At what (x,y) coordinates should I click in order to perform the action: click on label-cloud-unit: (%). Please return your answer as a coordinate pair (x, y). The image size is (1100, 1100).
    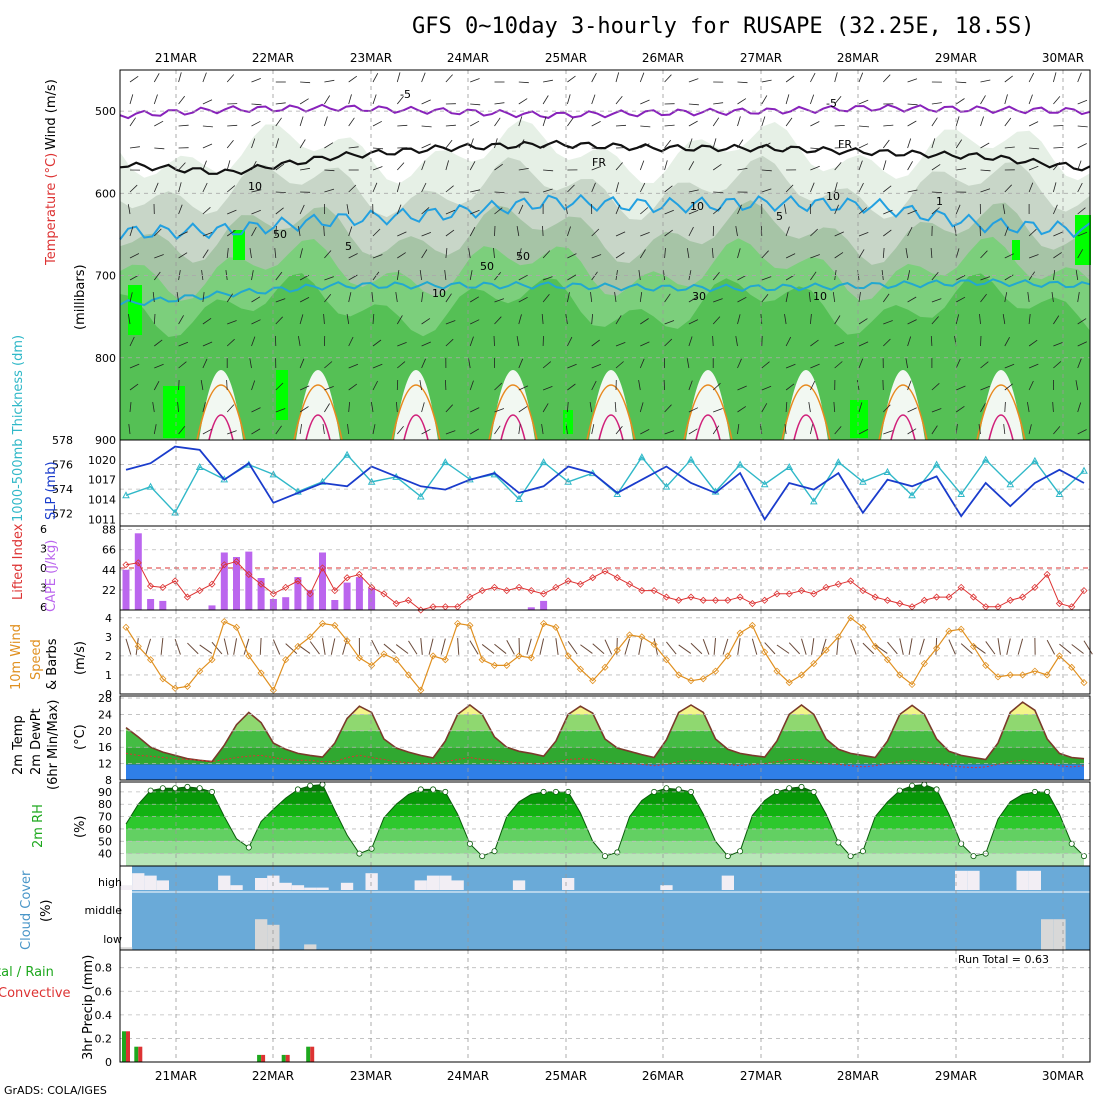
    Looking at the image, I should click on (46, 911).